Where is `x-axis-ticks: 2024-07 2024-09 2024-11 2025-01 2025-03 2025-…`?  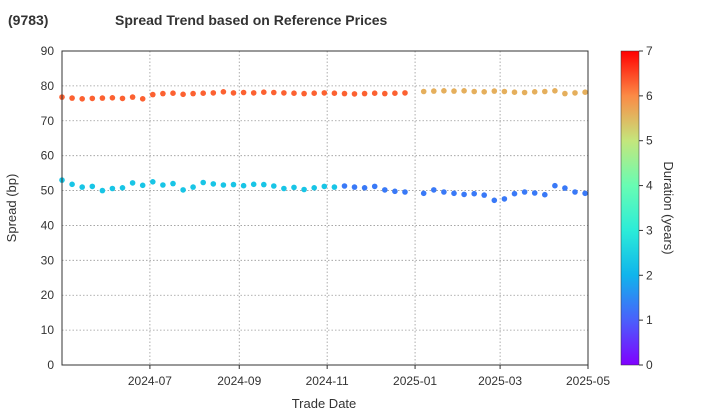
x-axis-ticks: 2024-07 2024-09 2024-11 2025-01 2025-03 2025-… is located at coordinates (369, 376).